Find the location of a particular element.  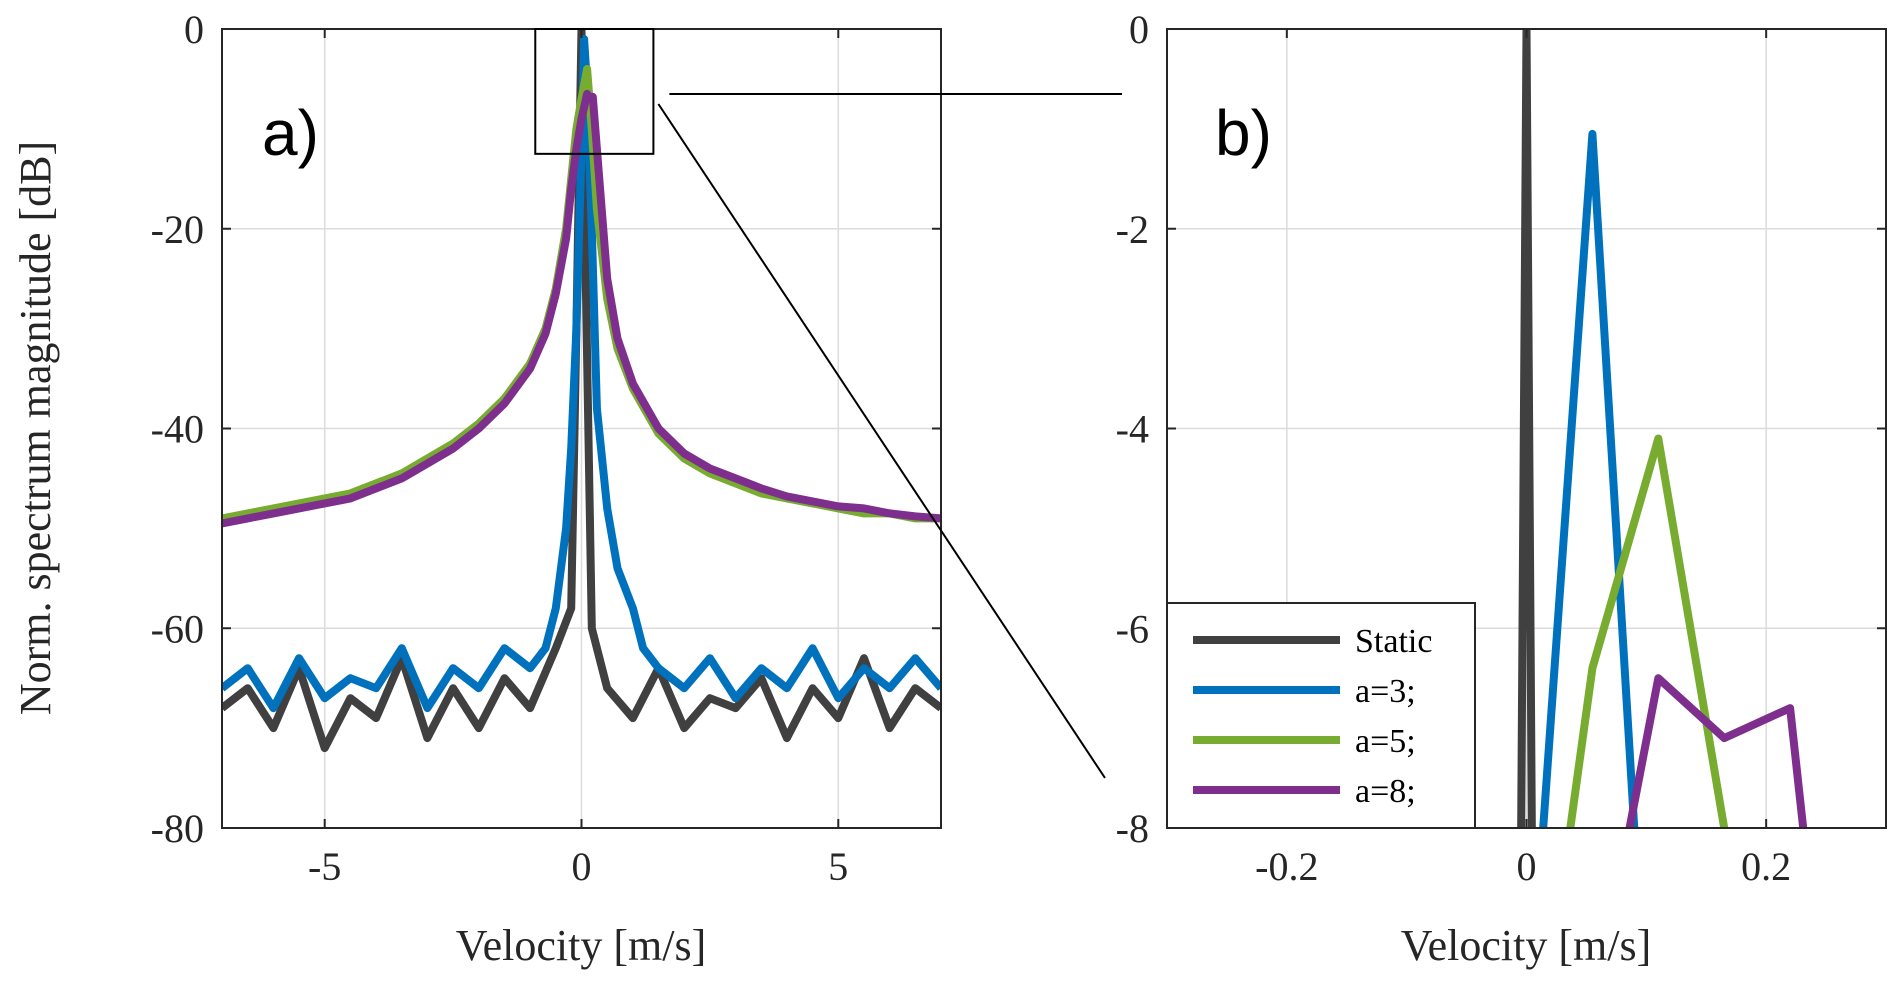

legend-label: a=3; is located at coordinates (1385, 691).